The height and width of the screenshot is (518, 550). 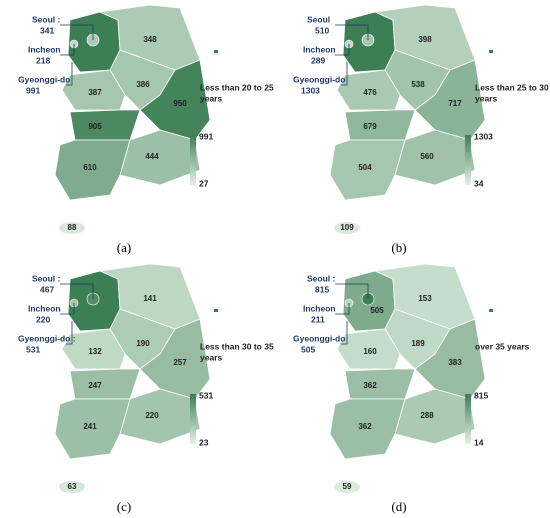 What do you see at coordinates (370, 92) in the screenshot?
I see `region-label: 476` at bounding box center [370, 92].